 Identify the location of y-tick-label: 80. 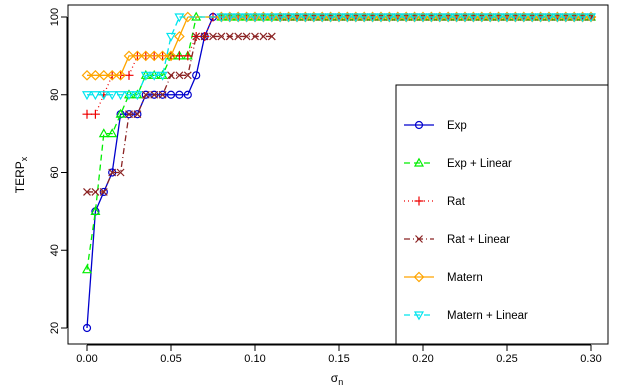
(55, 95).